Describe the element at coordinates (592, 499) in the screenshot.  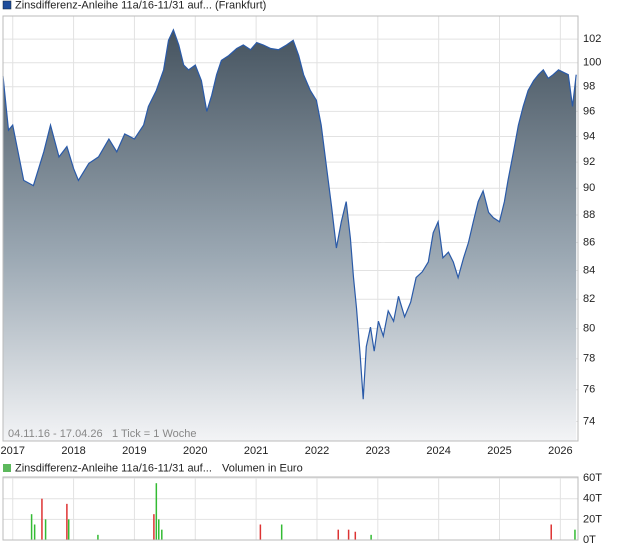
I see `y-tick-label: 40T` at that location.